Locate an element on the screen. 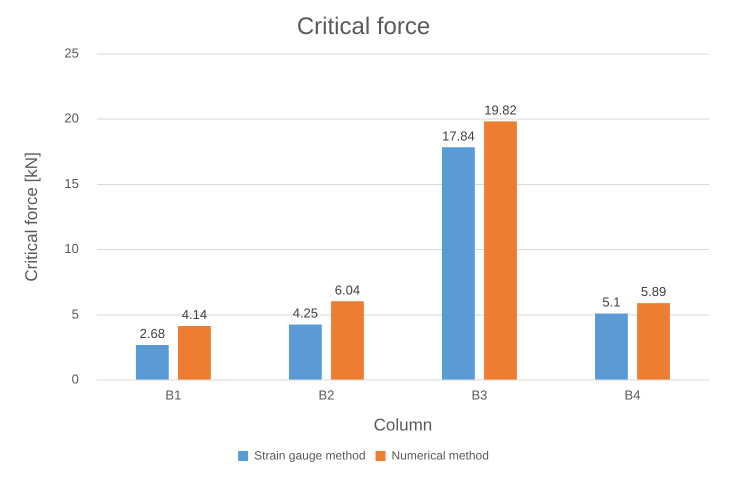 The width and height of the screenshot is (737, 490). data-label: 17.84 is located at coordinates (458, 136).